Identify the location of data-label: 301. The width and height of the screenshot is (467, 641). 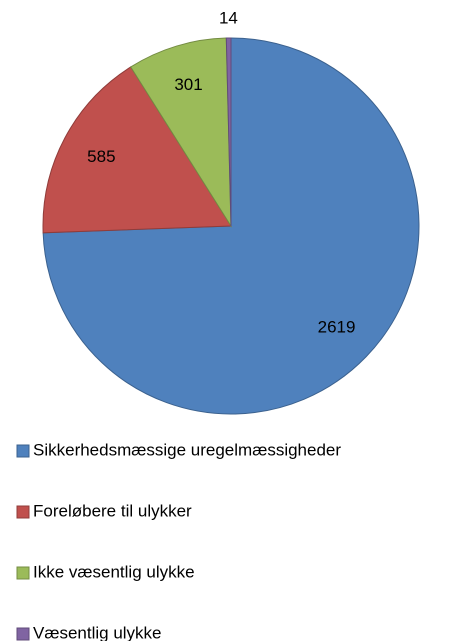
(188, 84).